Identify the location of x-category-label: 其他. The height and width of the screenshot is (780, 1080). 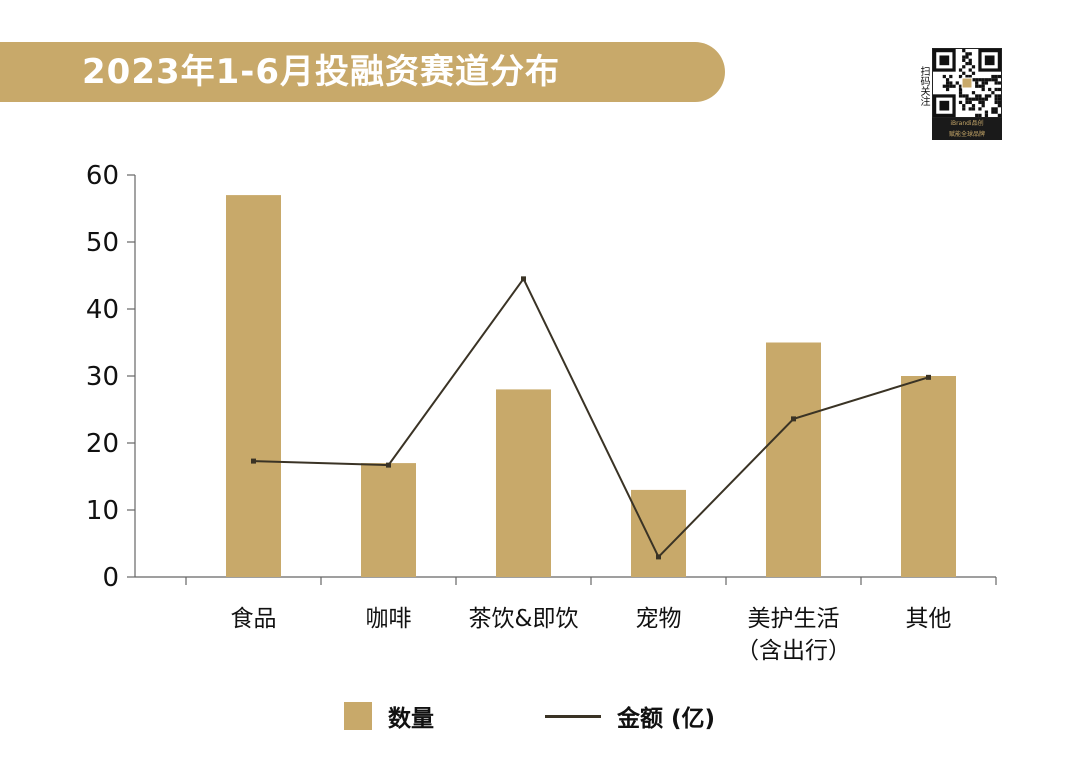
(929, 619).